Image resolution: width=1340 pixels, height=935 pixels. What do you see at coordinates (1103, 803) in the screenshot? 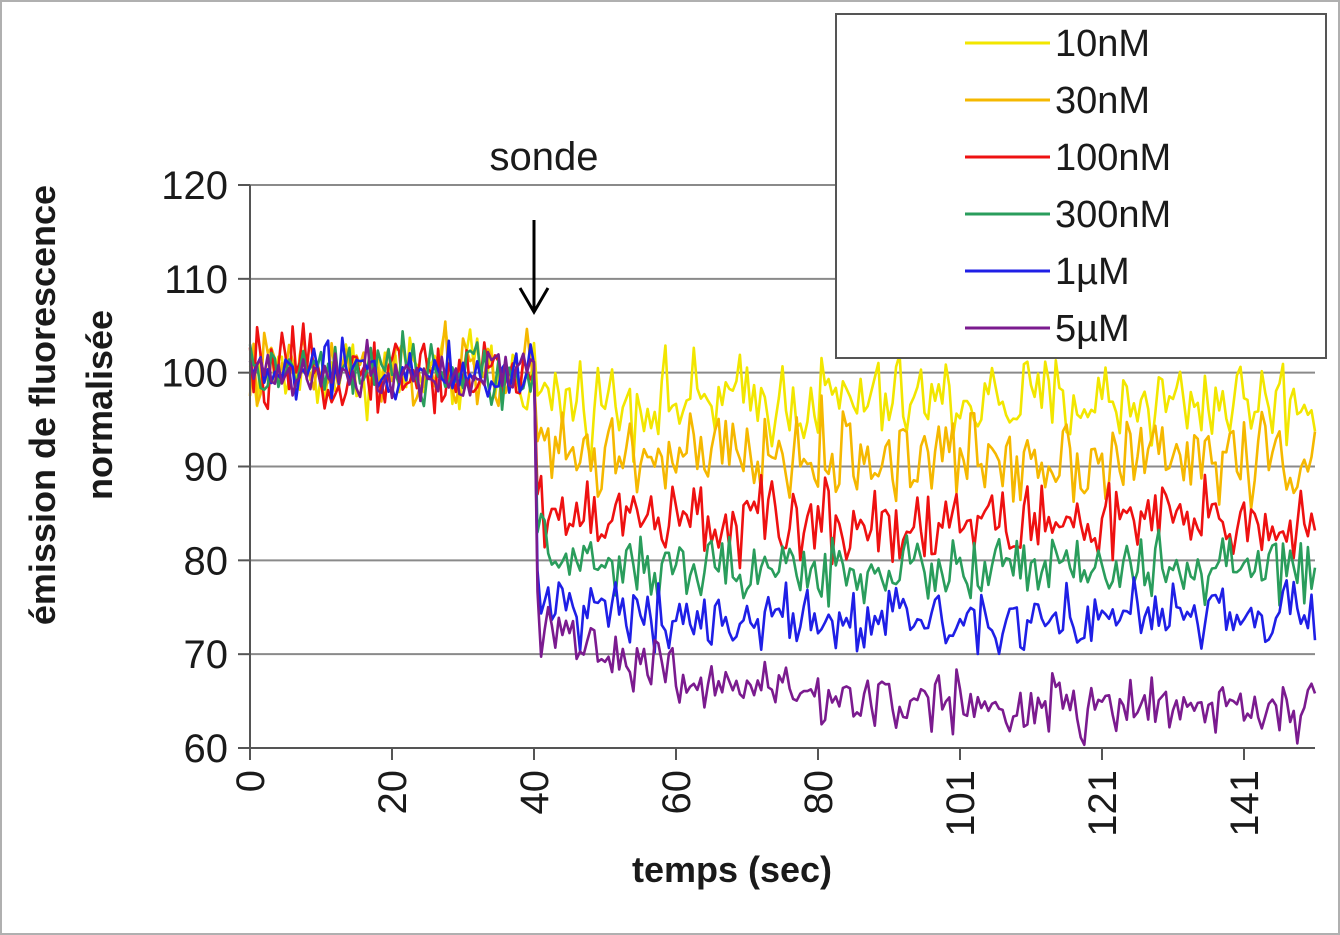
I see `x-tick-label: 121` at bounding box center [1103, 803].